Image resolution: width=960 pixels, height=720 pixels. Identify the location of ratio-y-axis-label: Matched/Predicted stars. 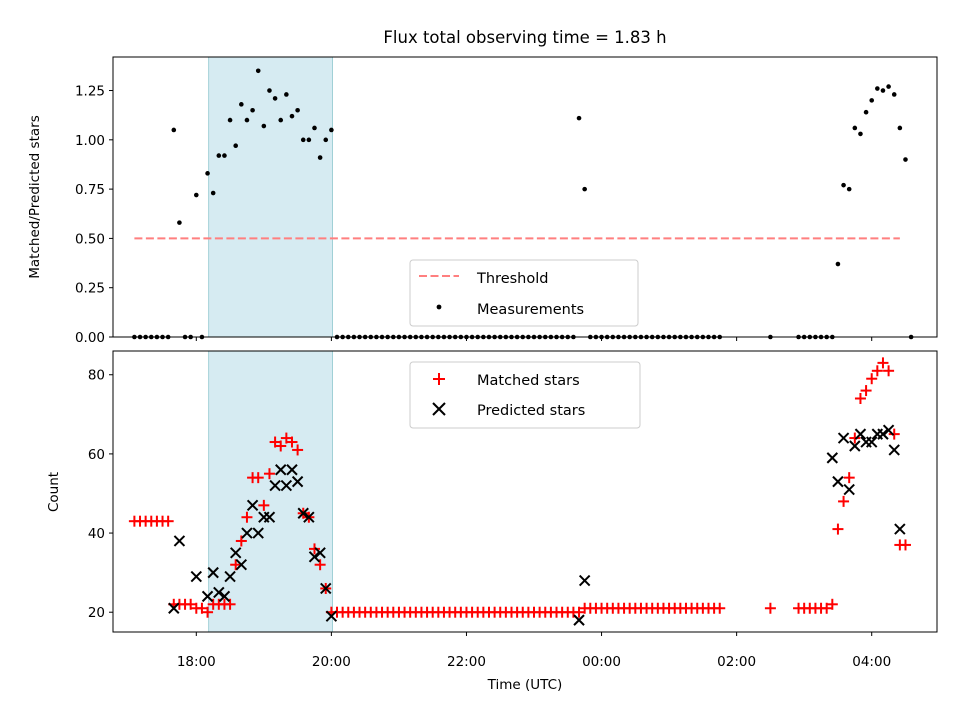
(35, 196).